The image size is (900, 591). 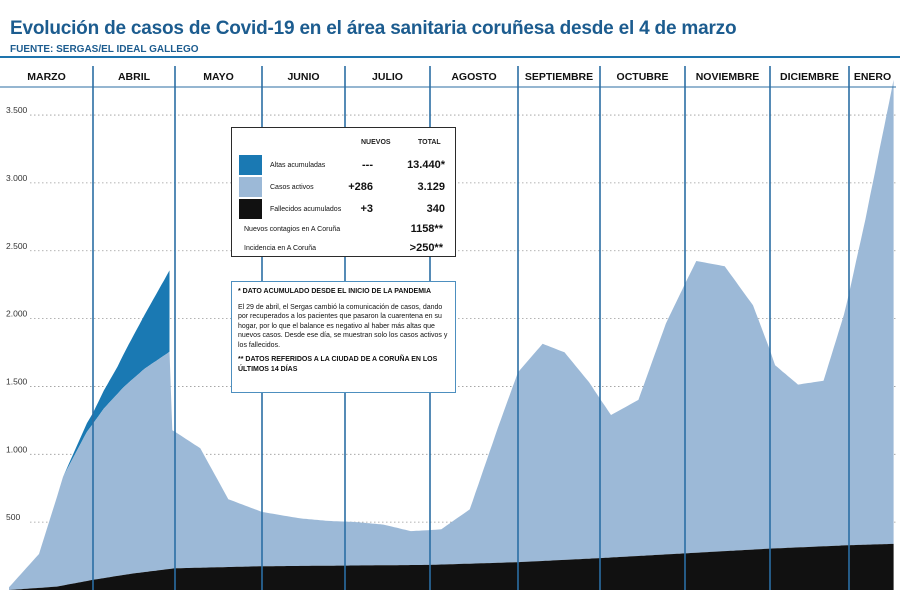 I want to click on legend-row-fallecidos: Fallecidos acumulados +3 340, so click(x=343, y=210).